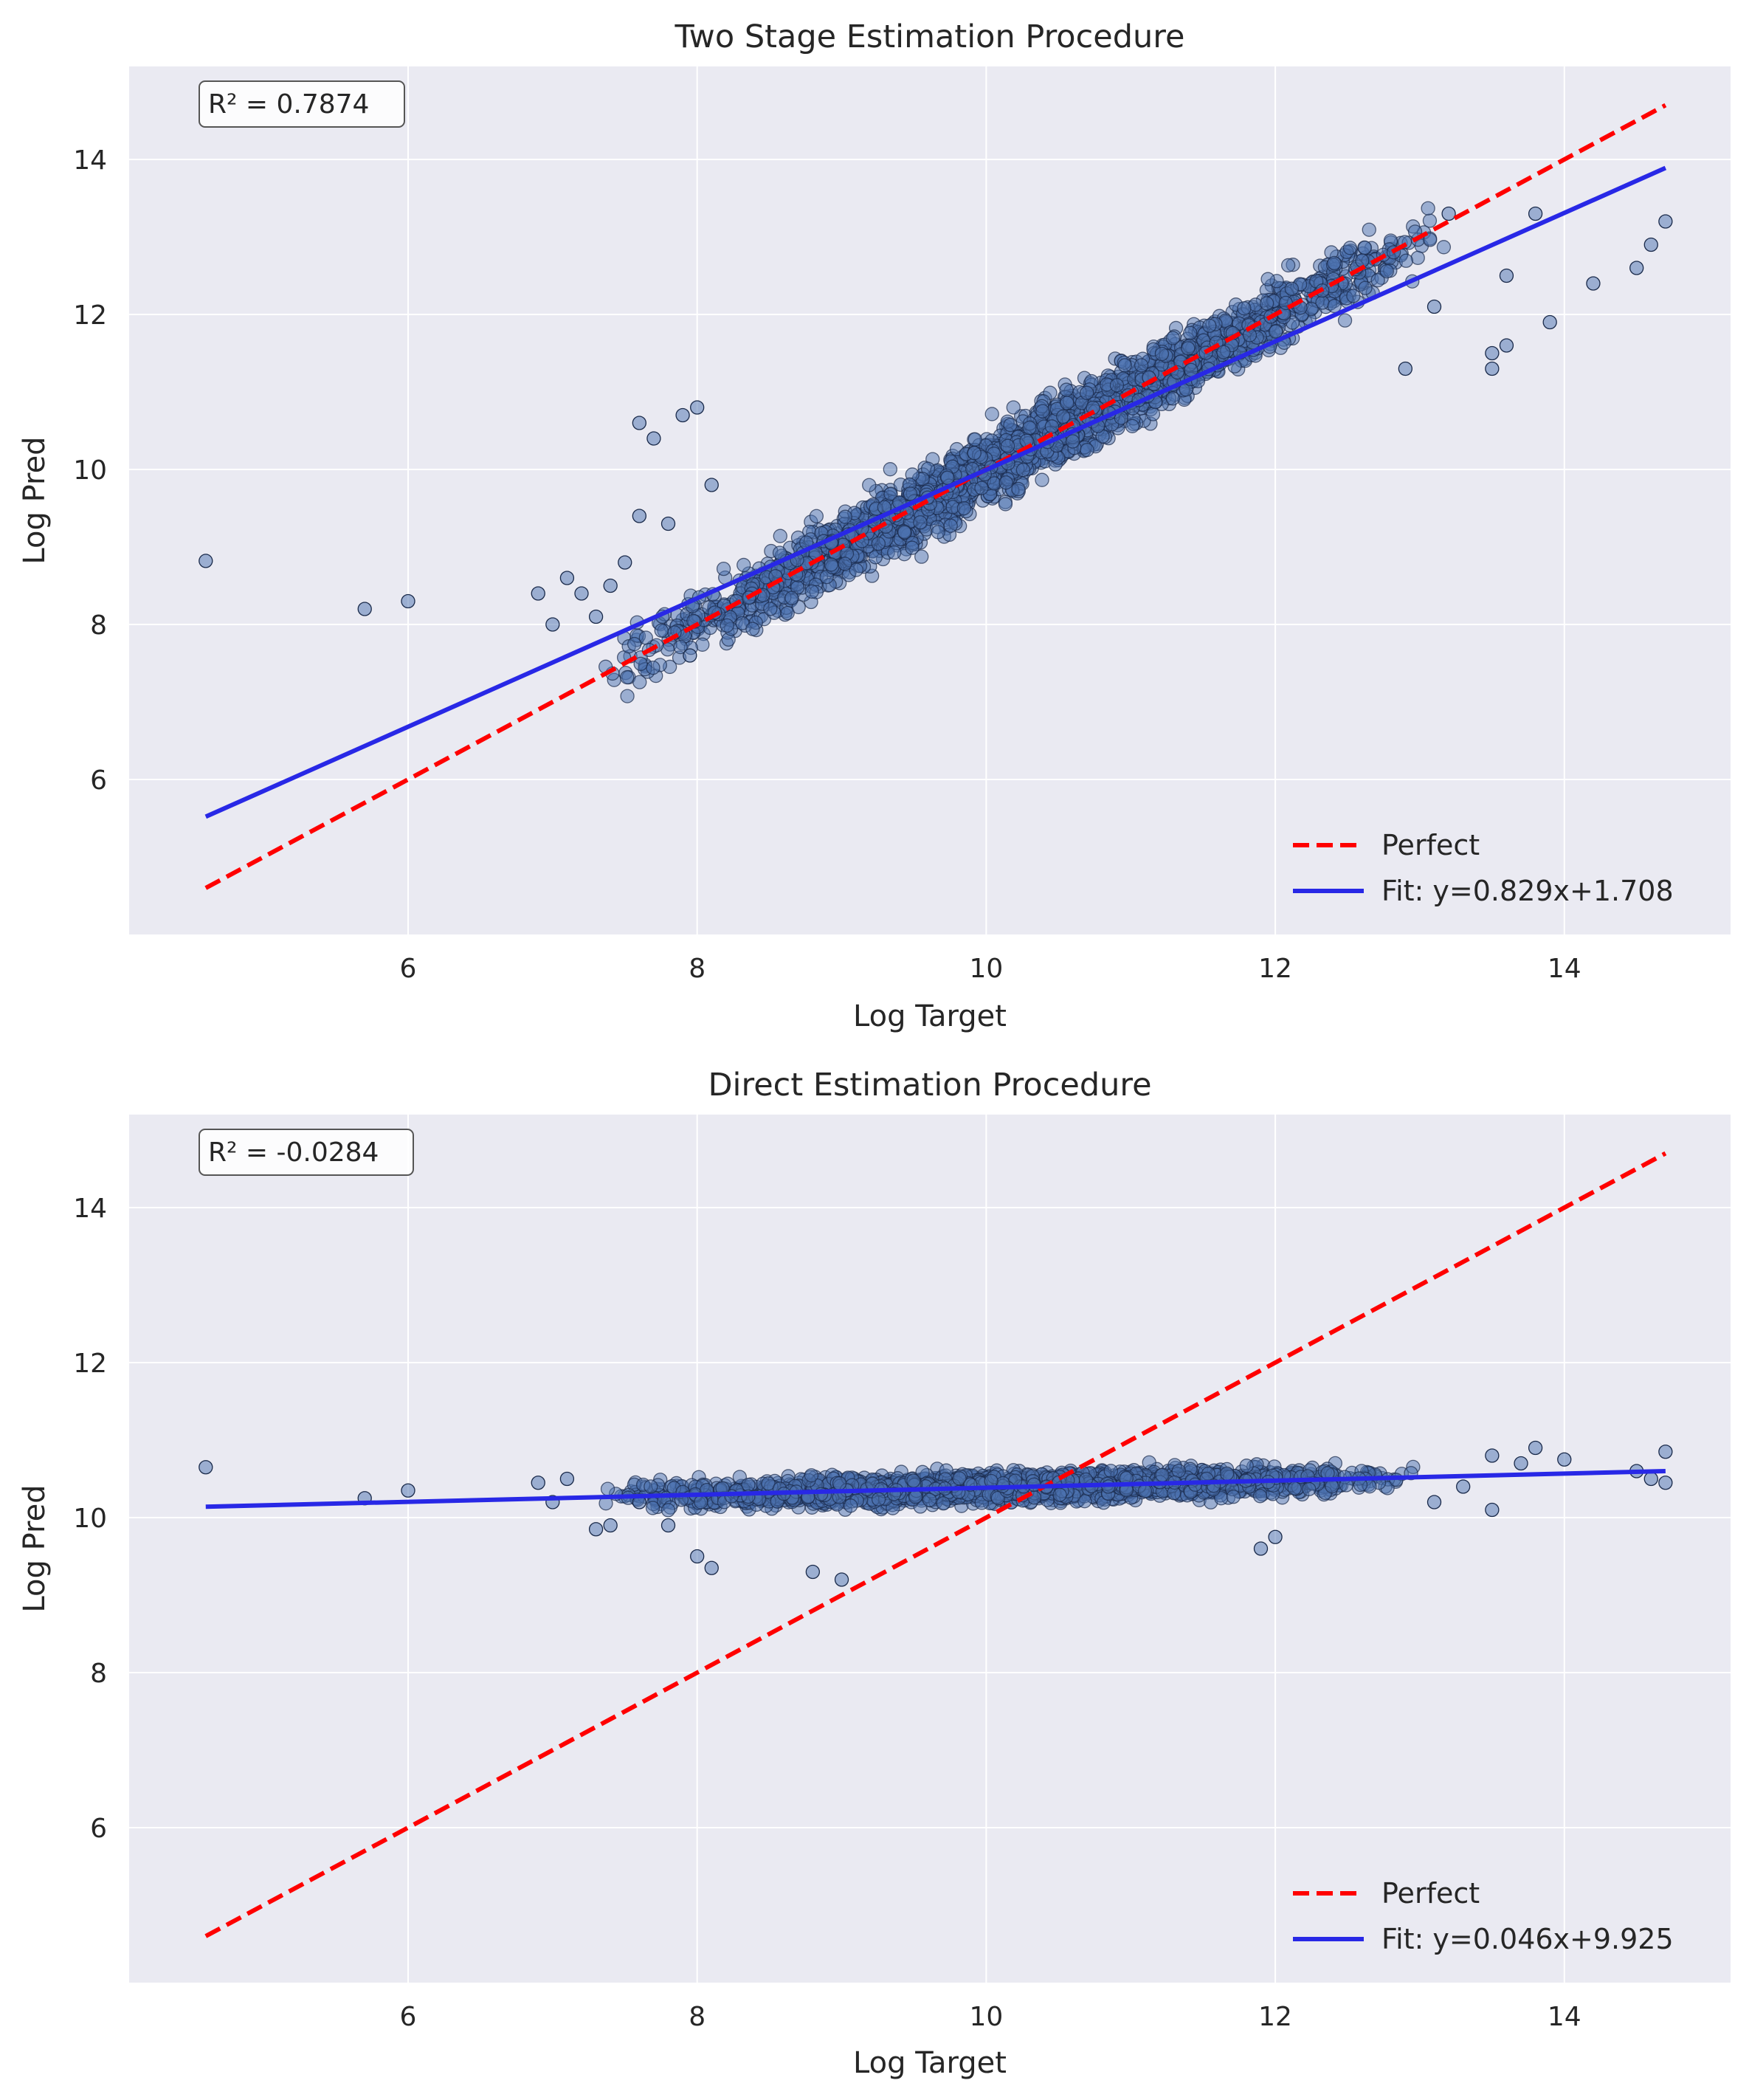  Describe the element at coordinates (90, 470) in the screenshot. I see `y-tick-label: 10` at that location.